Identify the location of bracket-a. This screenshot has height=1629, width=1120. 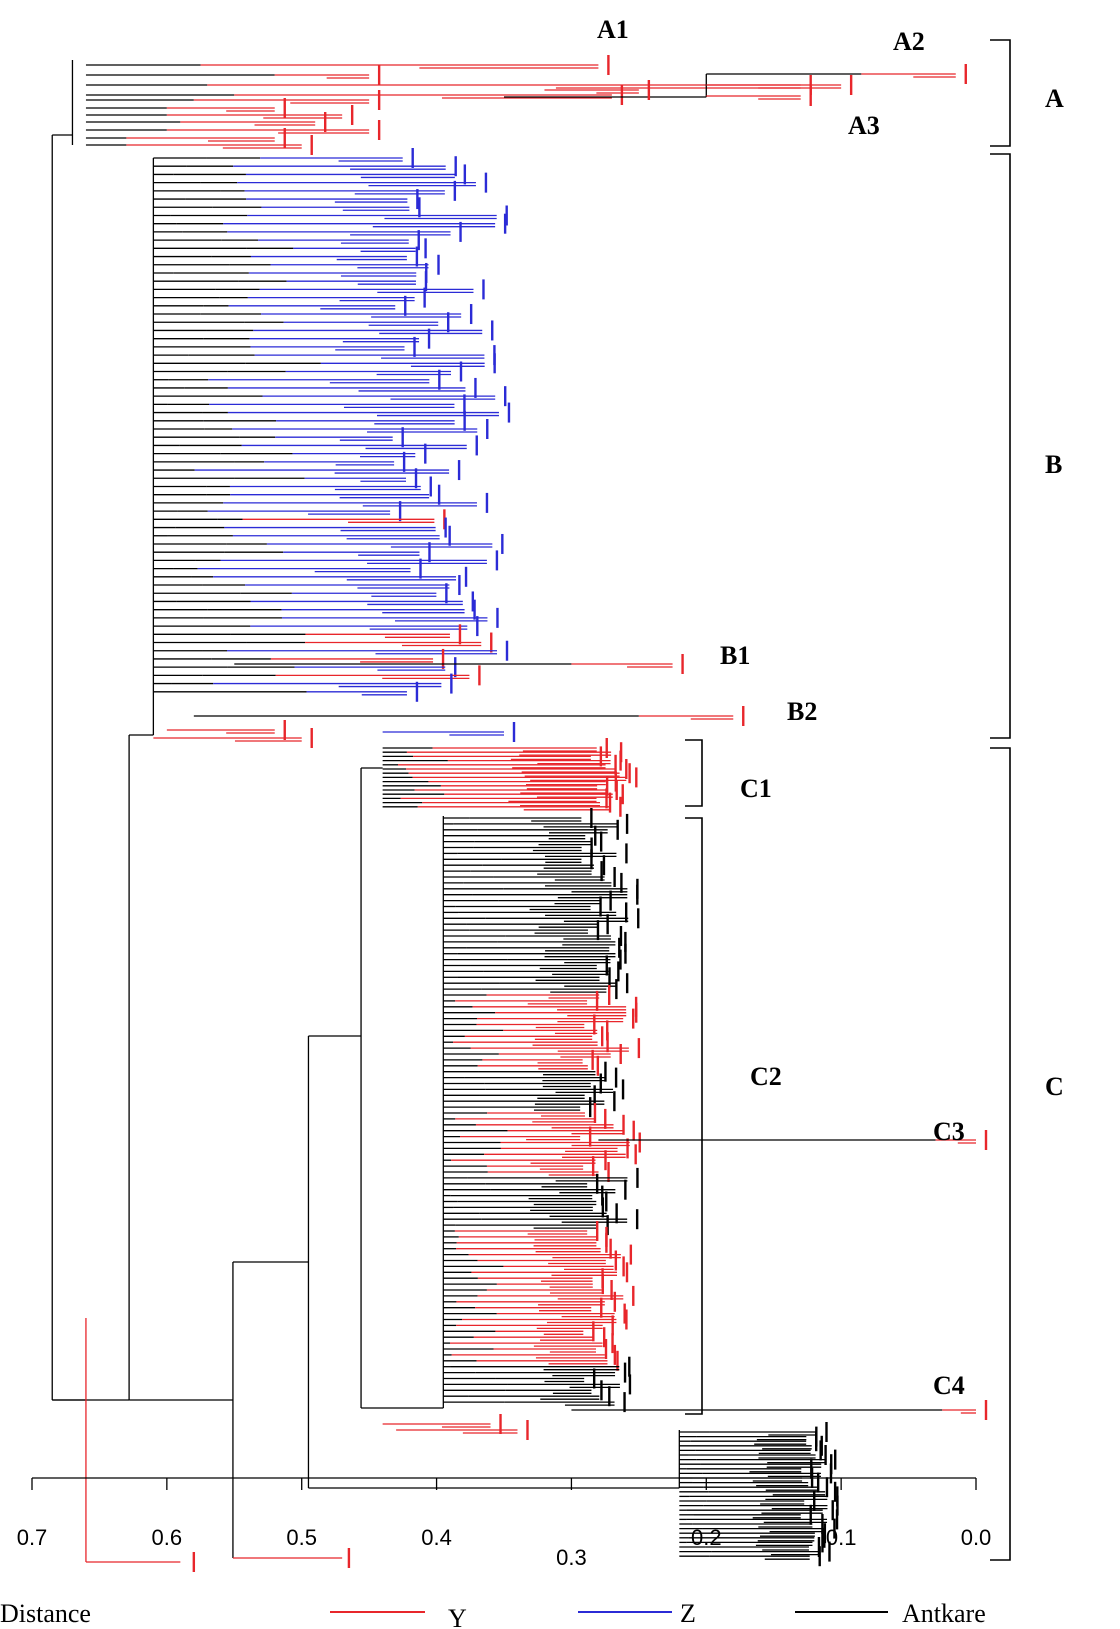
(1000, 93).